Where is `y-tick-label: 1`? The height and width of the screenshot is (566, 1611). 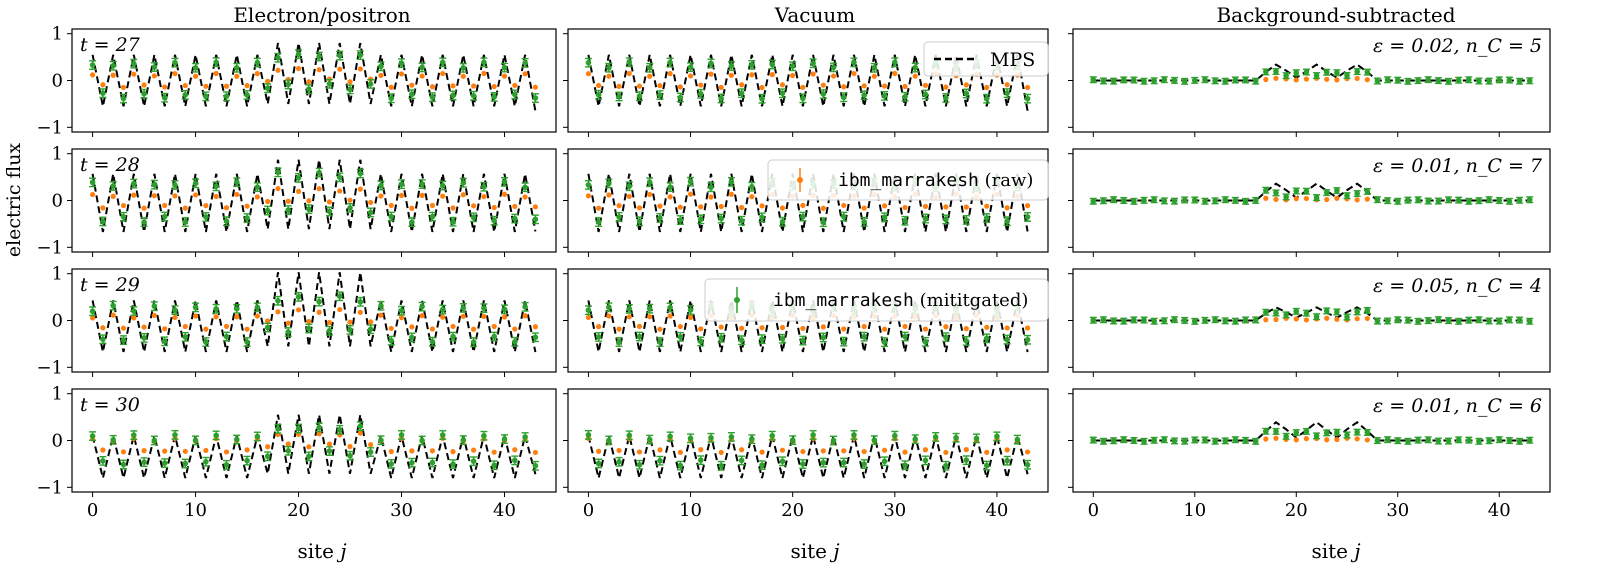
y-tick-label: 1 is located at coordinates (57, 154).